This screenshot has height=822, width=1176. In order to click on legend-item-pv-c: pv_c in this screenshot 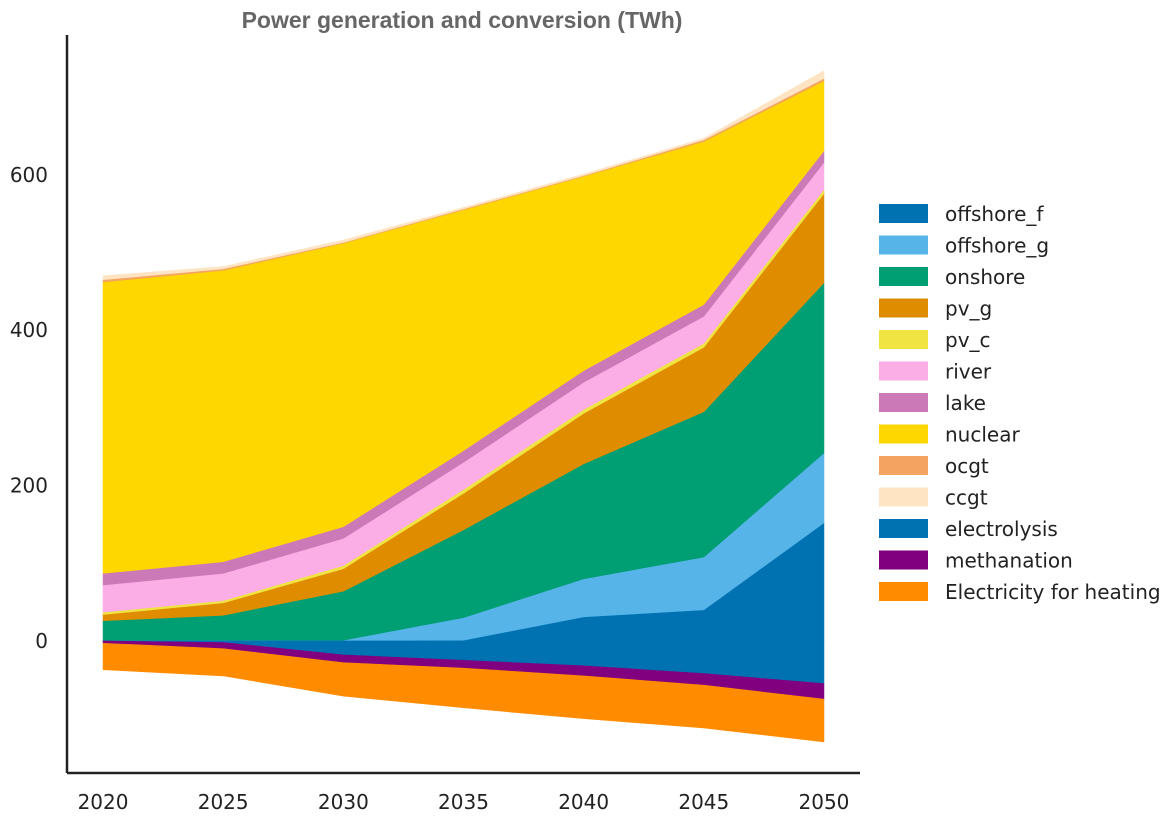, I will do `click(935, 340)`.